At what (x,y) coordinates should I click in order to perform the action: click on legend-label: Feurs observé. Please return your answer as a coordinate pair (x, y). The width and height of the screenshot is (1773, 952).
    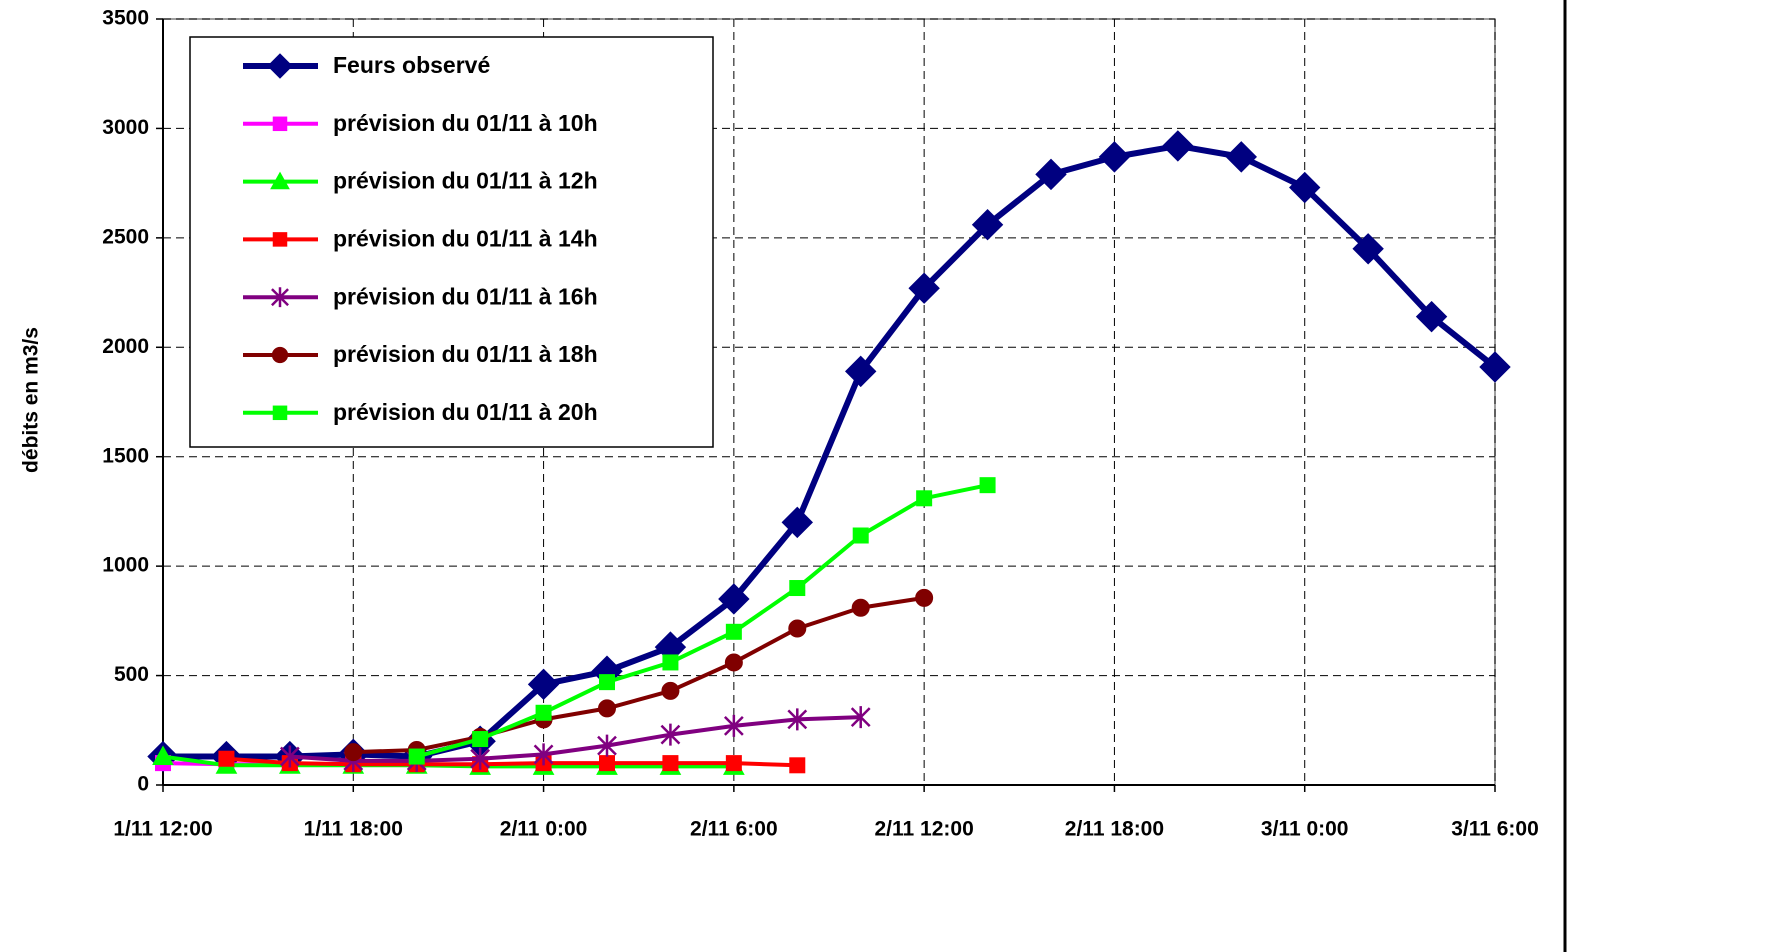
    Looking at the image, I should click on (411, 65).